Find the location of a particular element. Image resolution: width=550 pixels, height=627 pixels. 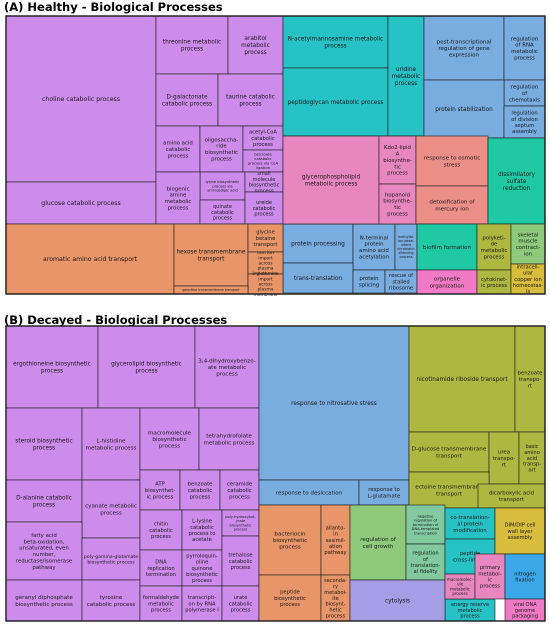

treemap-label-small-molecule-biosynthetic-process: small molecule biosynthetic process is located at coordinates (264, 183).